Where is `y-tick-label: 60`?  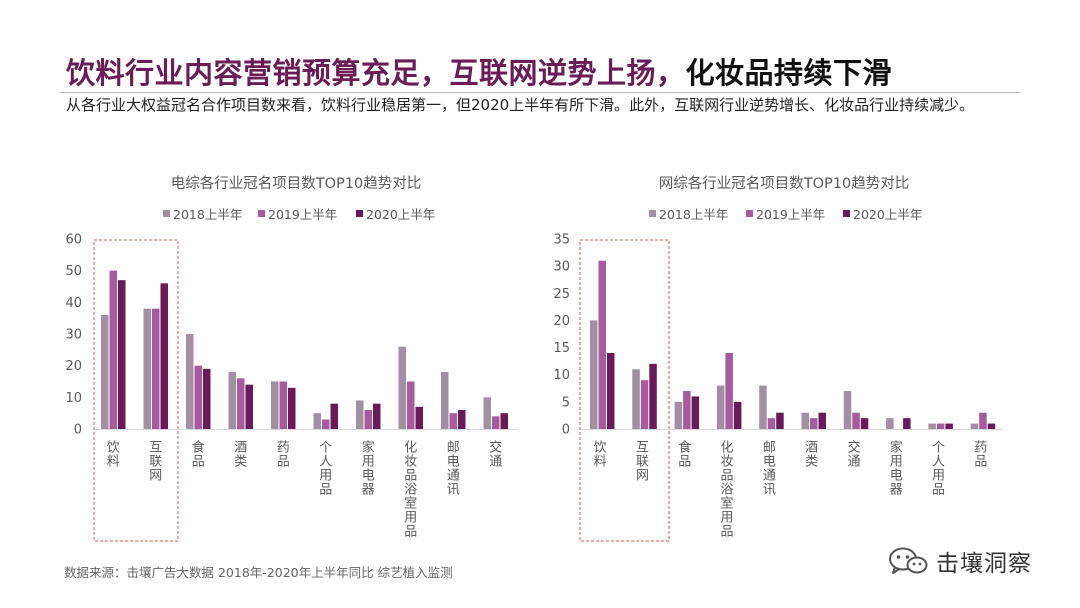
y-tick-label: 60 is located at coordinates (73, 240).